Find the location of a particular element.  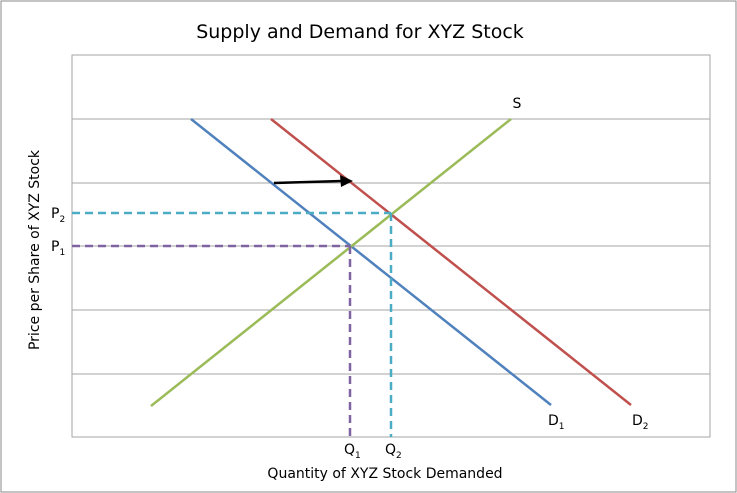

curve-label: D1 is located at coordinates (556, 422).